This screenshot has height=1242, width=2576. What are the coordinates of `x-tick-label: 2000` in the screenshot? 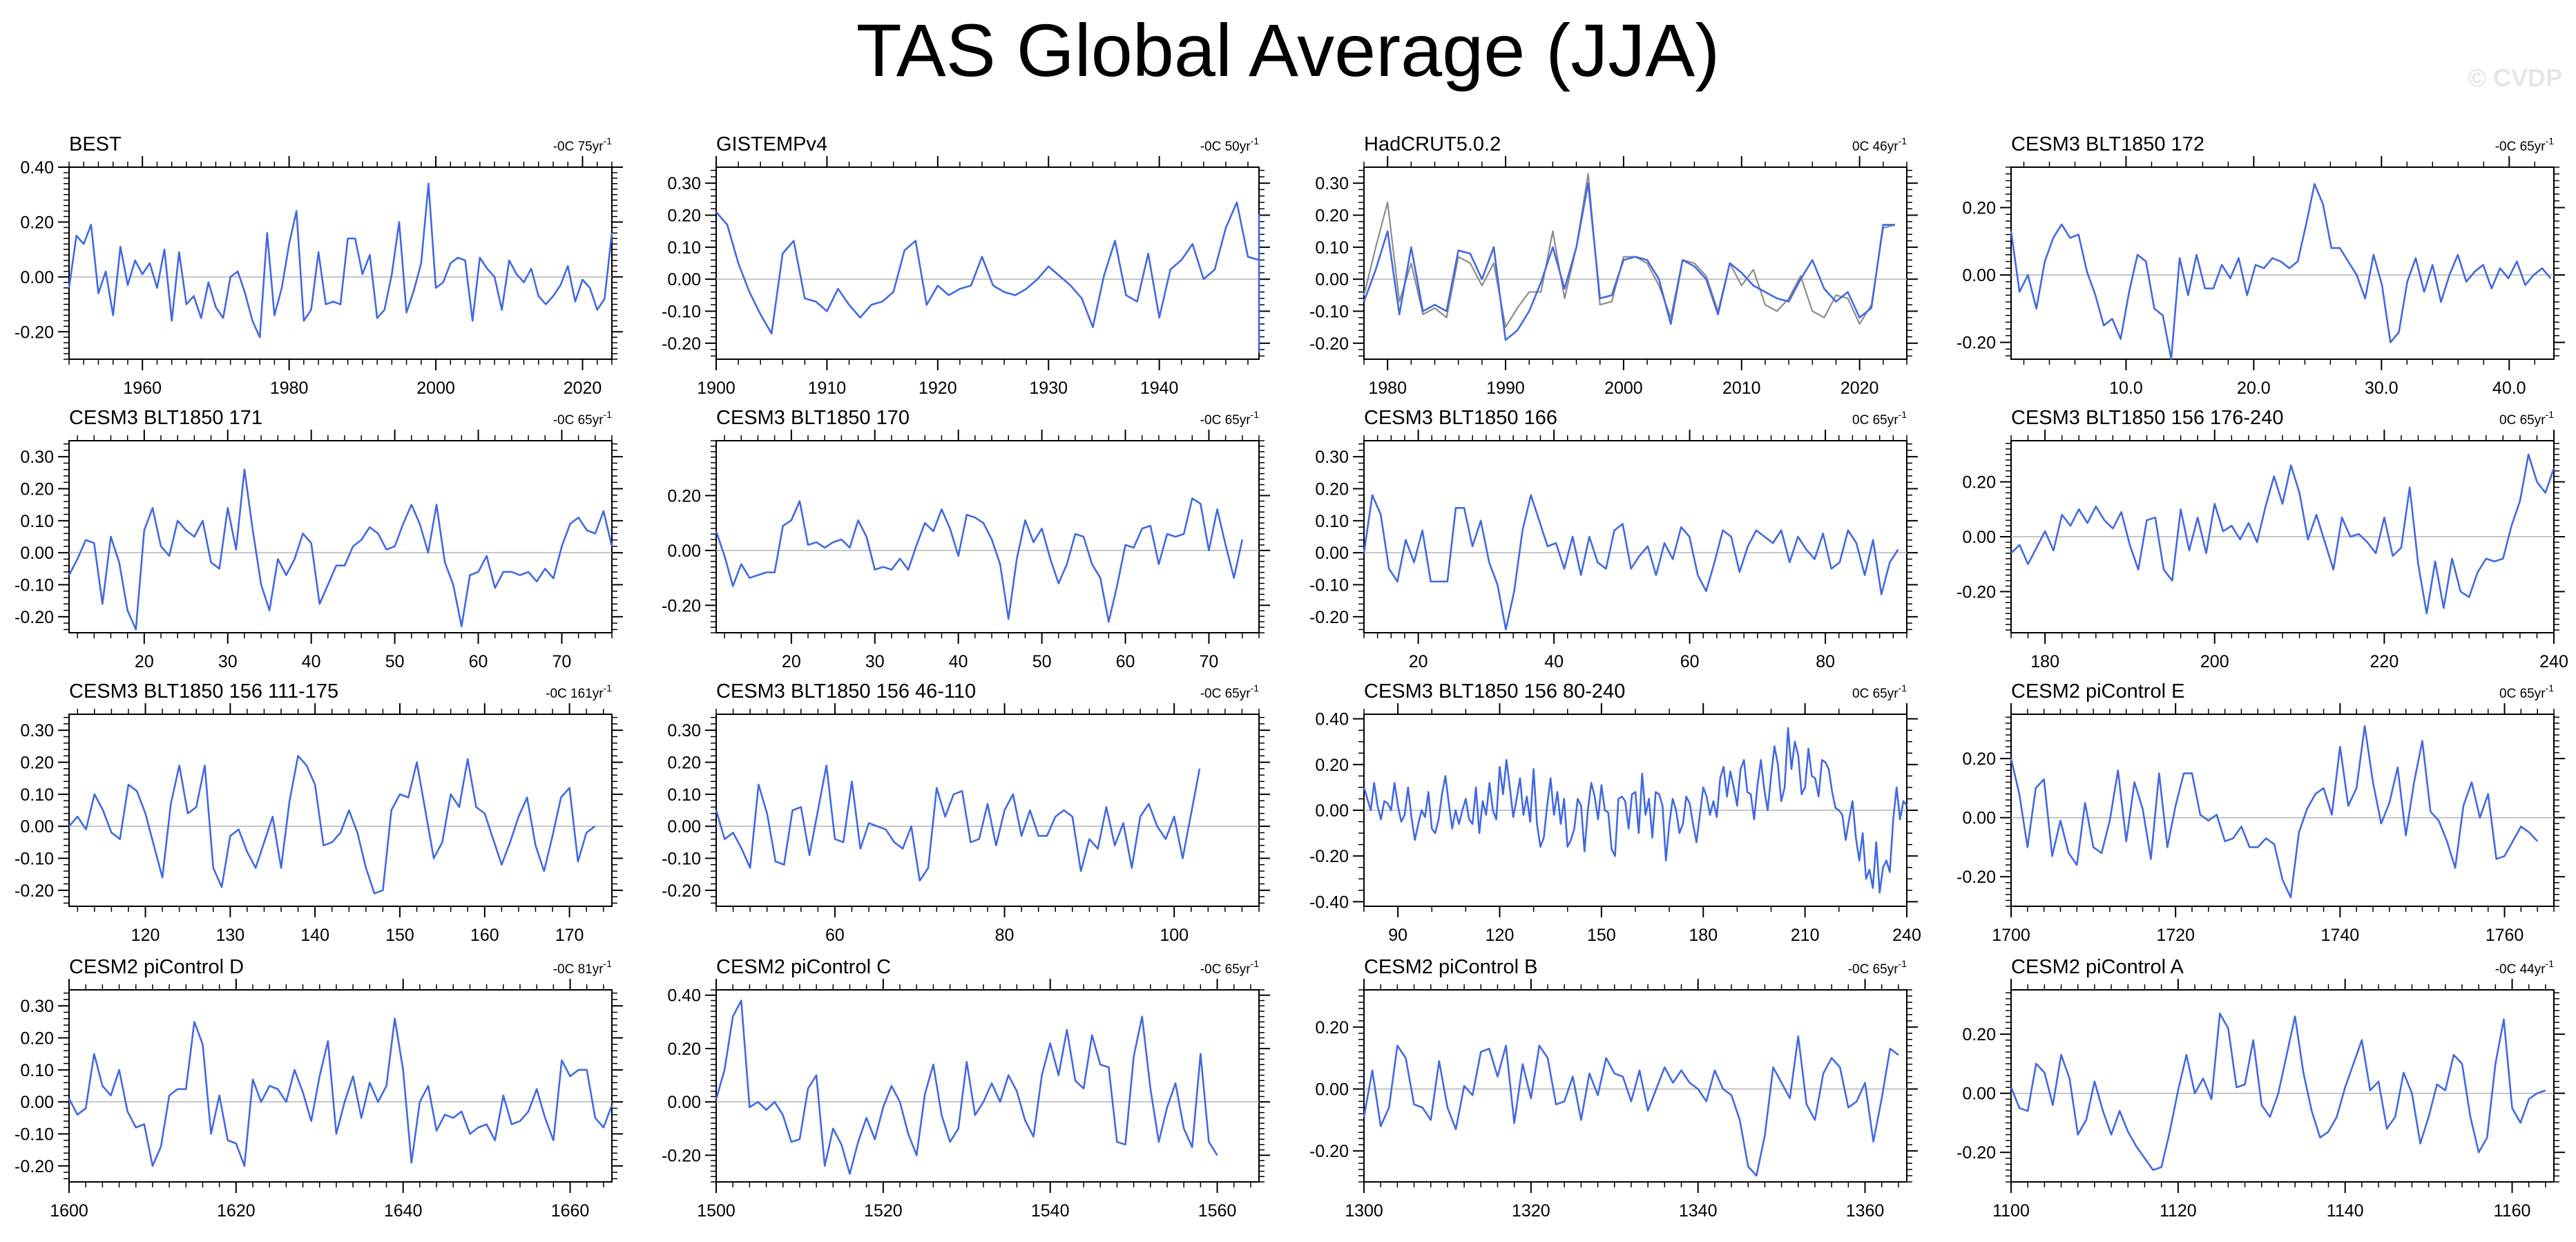 It's located at (1623, 388).